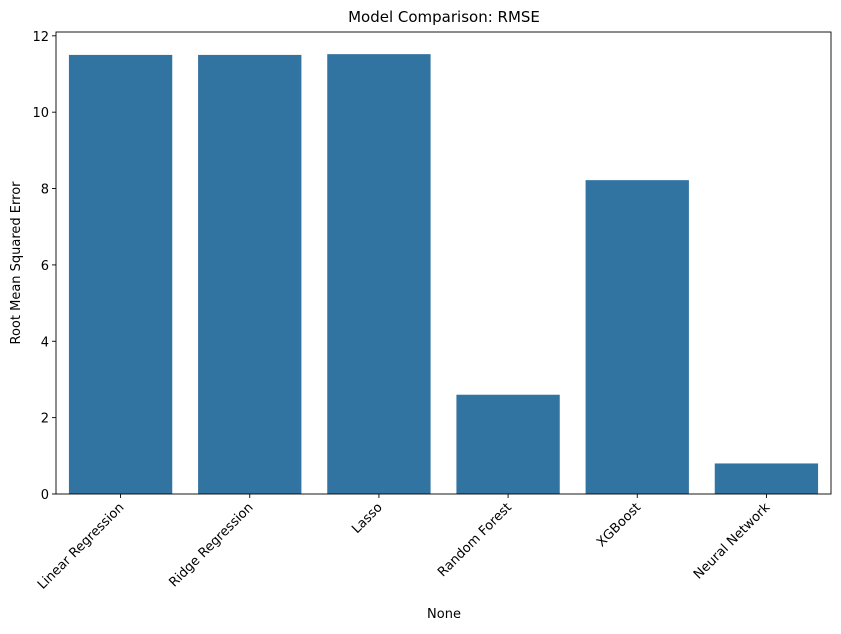  I want to click on y-tick-label: 0, so click(45, 495).